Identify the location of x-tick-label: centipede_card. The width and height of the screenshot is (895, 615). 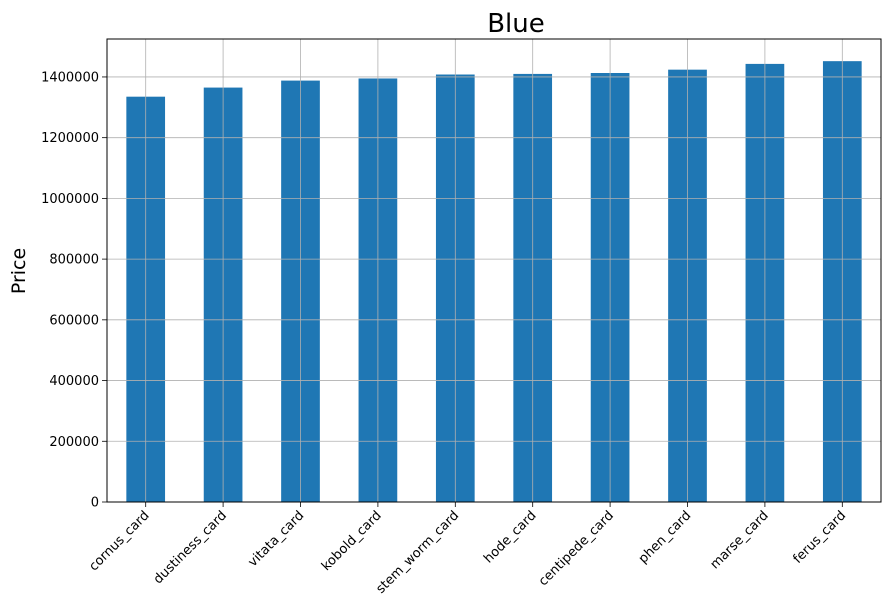
(576, 548).